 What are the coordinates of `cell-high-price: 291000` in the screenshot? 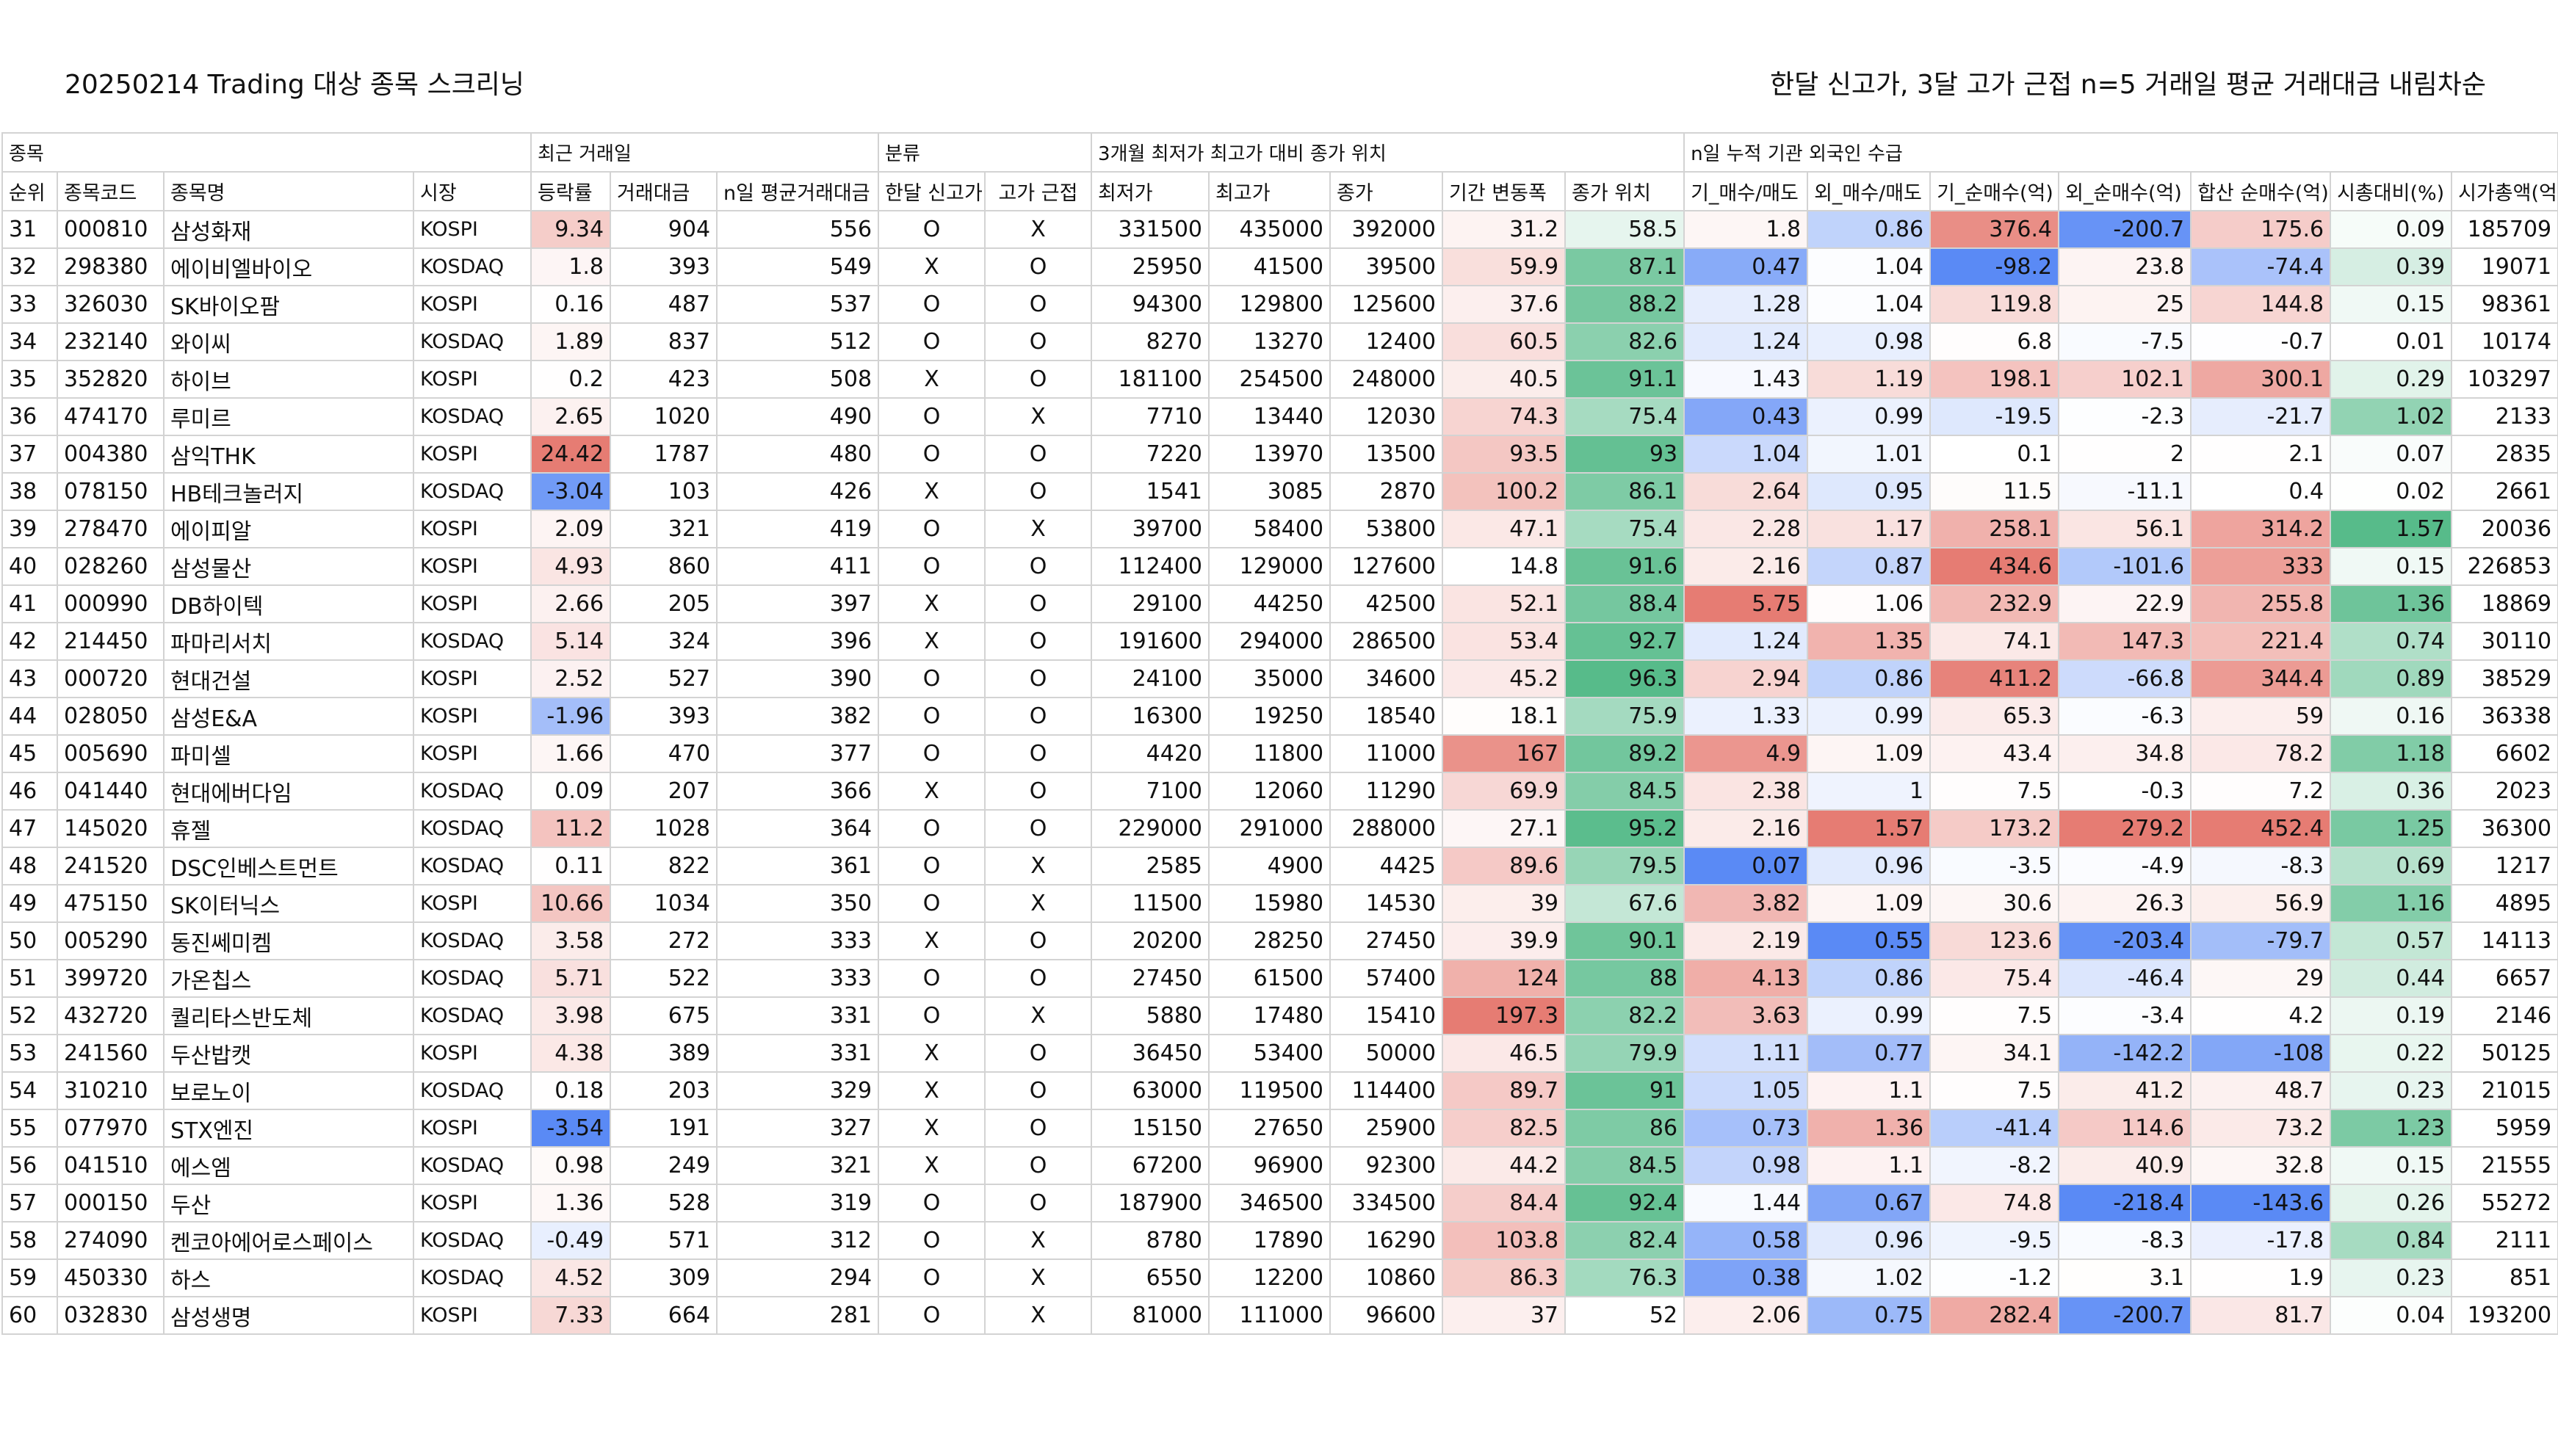 It's located at (1270, 828).